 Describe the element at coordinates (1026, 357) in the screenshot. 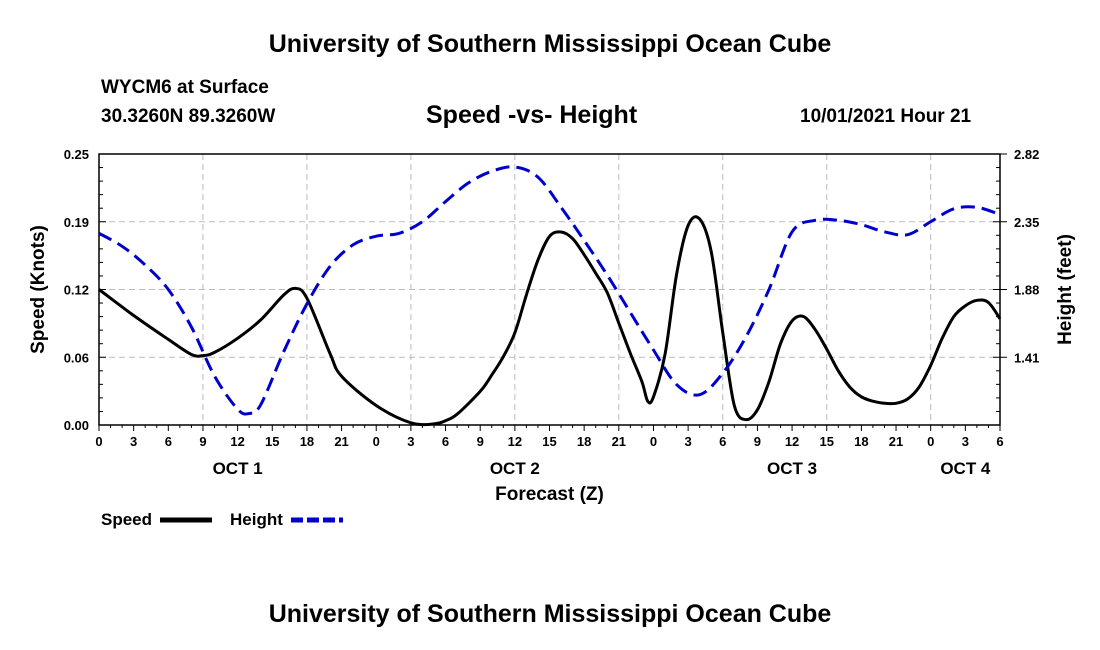

I see `y2-tick-label: 1.41` at that location.